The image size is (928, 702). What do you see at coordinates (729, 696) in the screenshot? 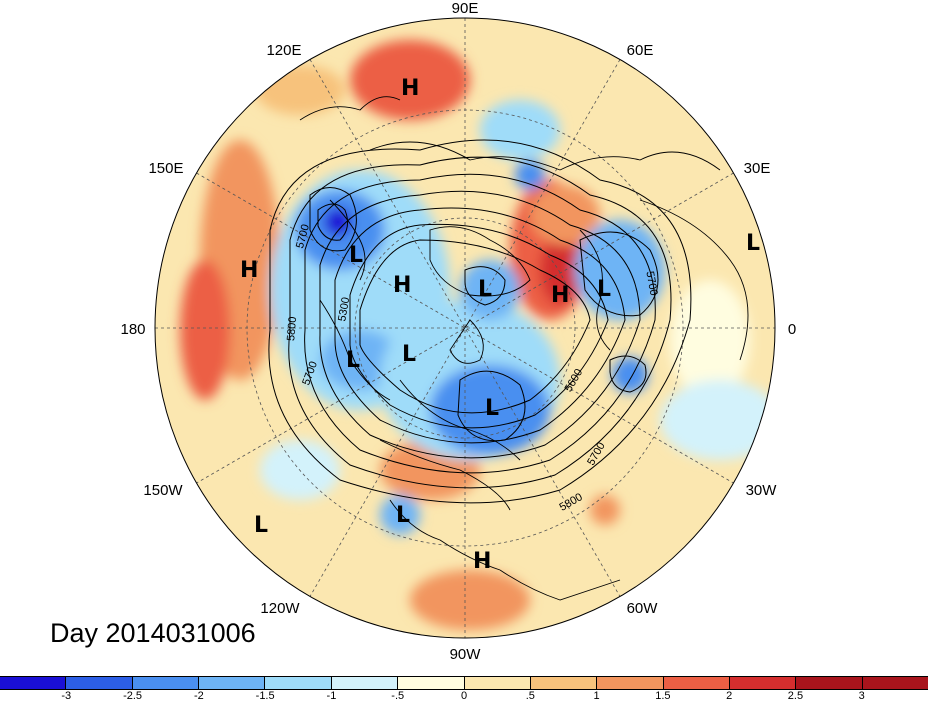
I see `colorbar-tick-label: 2` at bounding box center [729, 696].